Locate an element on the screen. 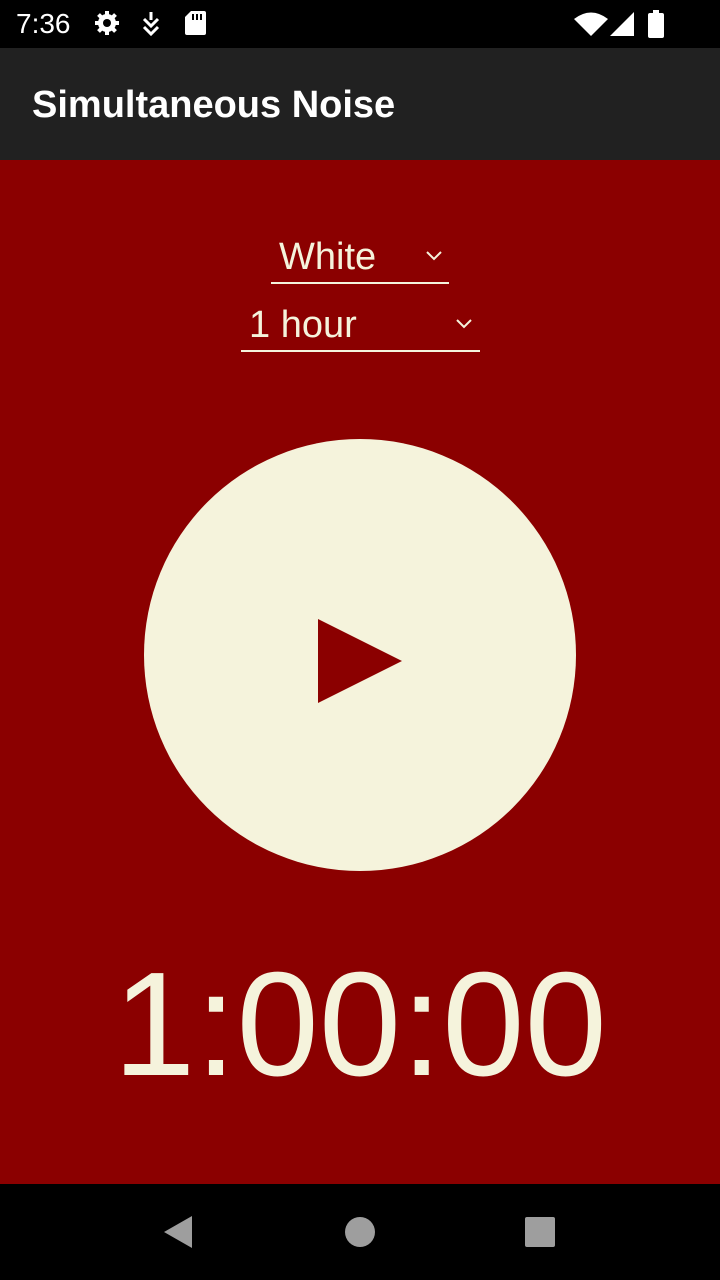 This screenshot has width=720, height=1280. navigation-bar is located at coordinates (360, 1232).